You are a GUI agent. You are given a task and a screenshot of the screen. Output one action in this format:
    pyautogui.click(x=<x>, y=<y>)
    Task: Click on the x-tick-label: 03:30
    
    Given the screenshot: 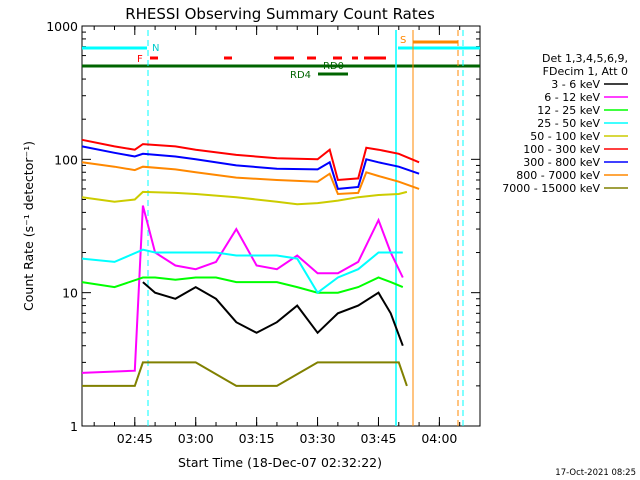 What is the action you would take?
    pyautogui.click(x=318, y=438)
    